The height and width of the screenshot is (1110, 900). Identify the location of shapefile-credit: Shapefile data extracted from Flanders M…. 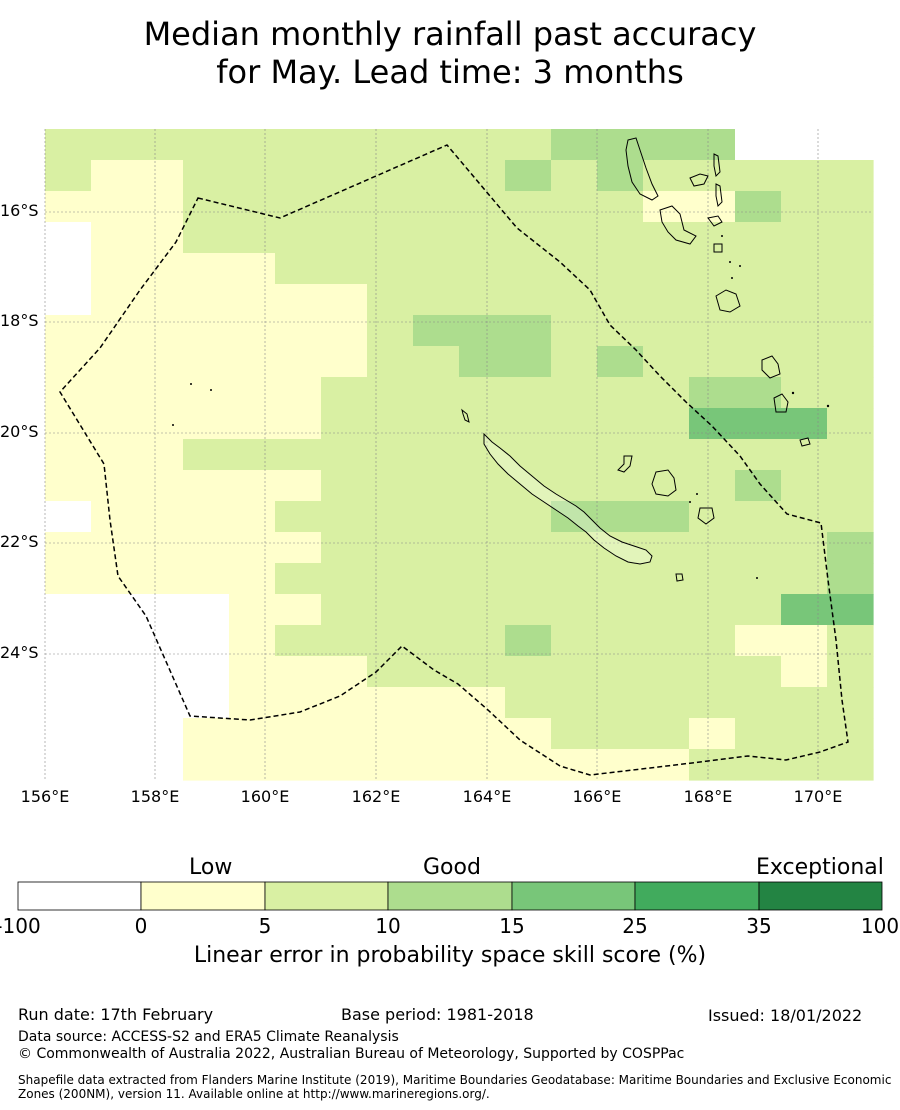
(455, 1087).